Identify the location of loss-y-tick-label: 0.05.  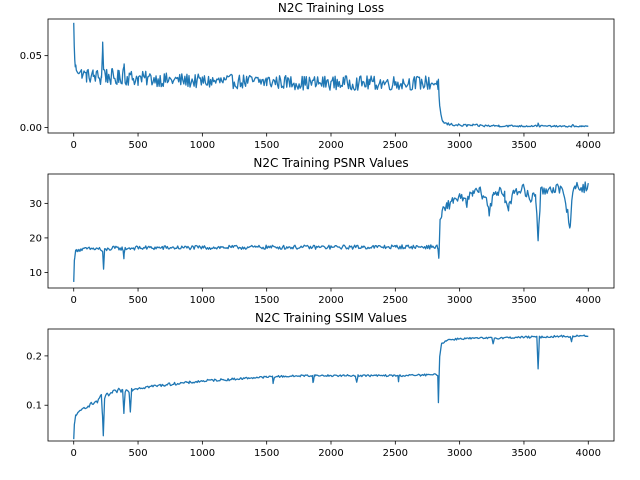
(31, 56).